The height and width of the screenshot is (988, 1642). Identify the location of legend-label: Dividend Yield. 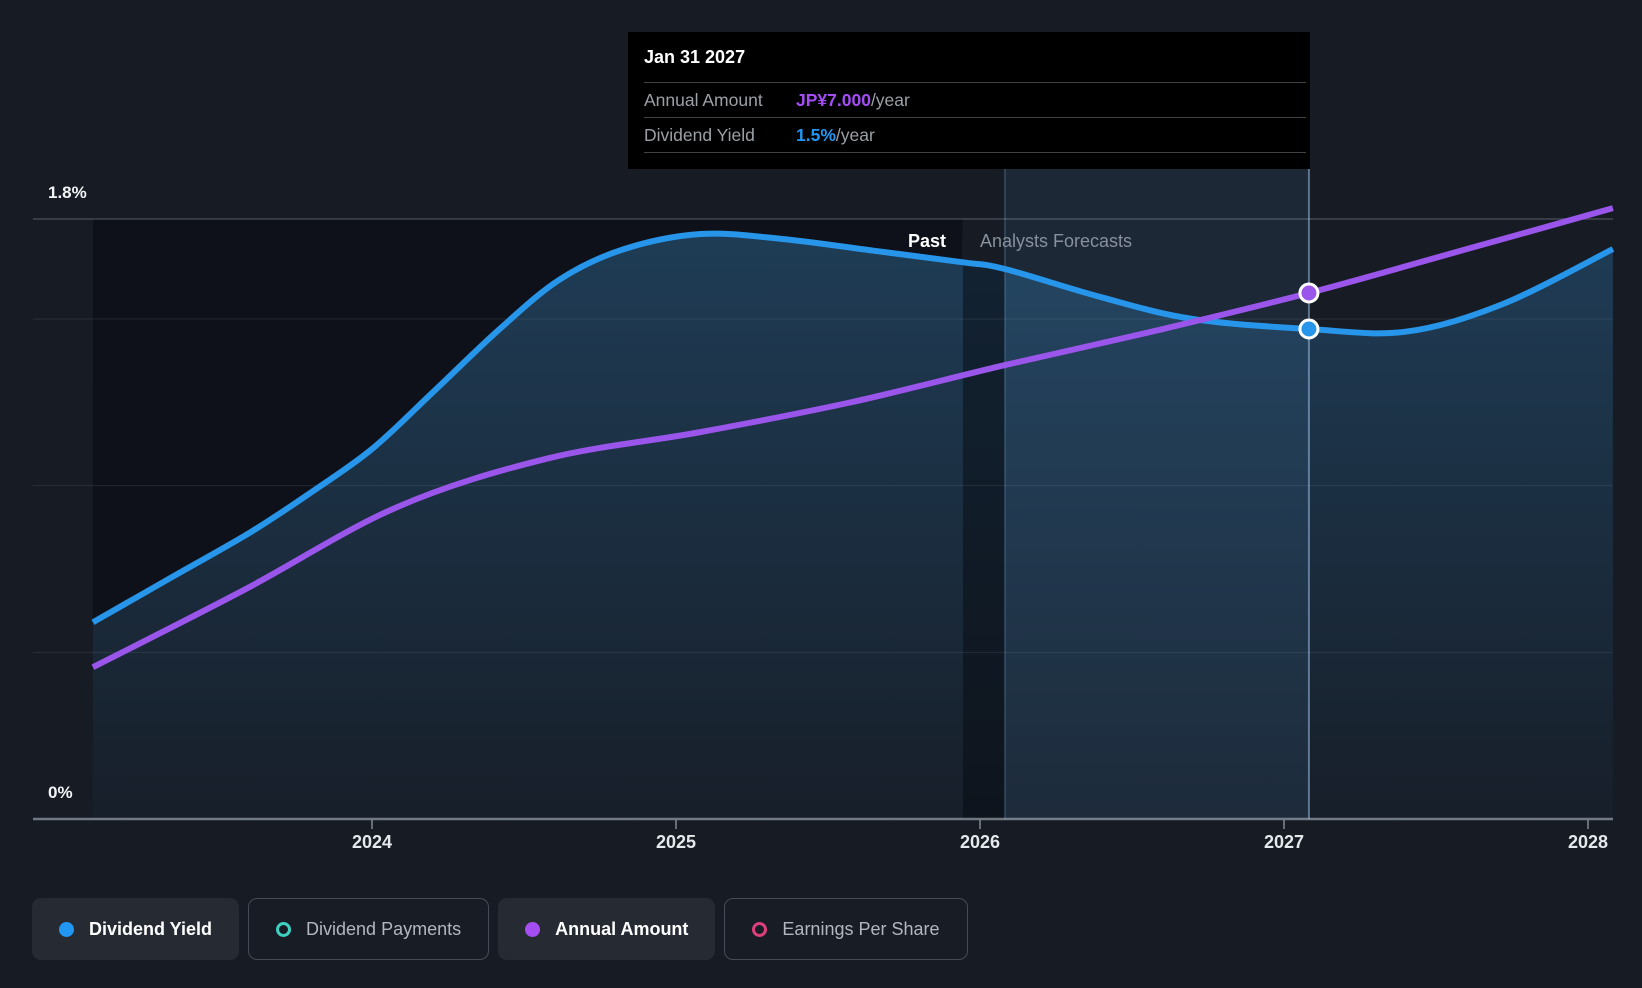
(151, 928).